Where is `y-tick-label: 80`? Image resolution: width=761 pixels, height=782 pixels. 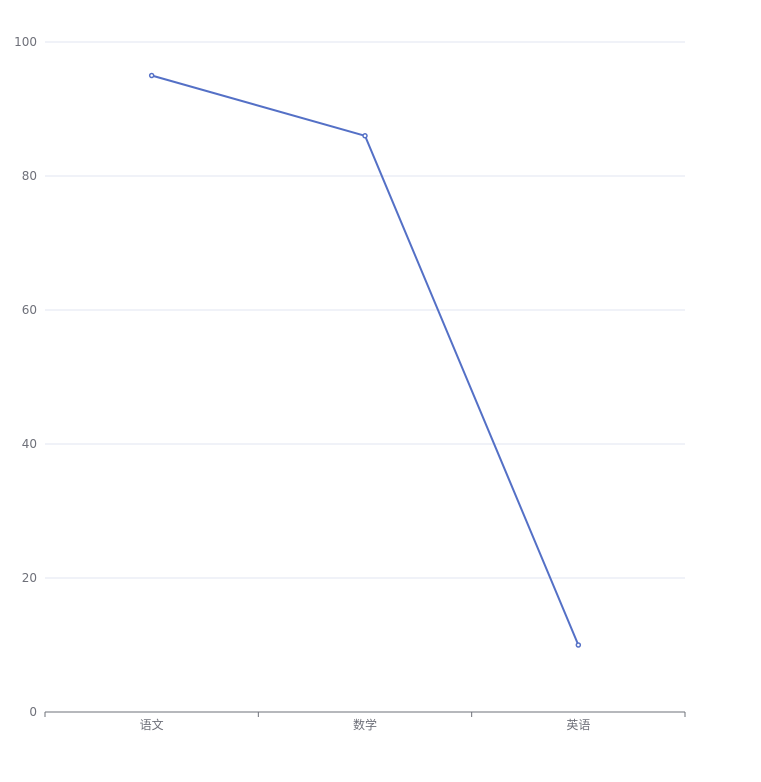 y-tick-label: 80 is located at coordinates (29, 176).